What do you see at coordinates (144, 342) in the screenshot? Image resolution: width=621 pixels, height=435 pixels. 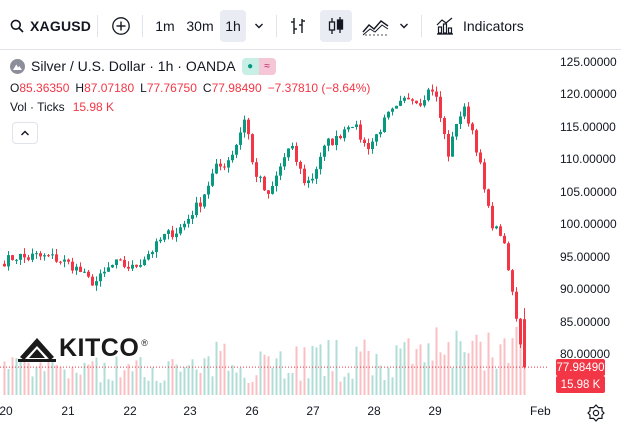 I see `kitco-registered-mark: ®` at bounding box center [144, 342].